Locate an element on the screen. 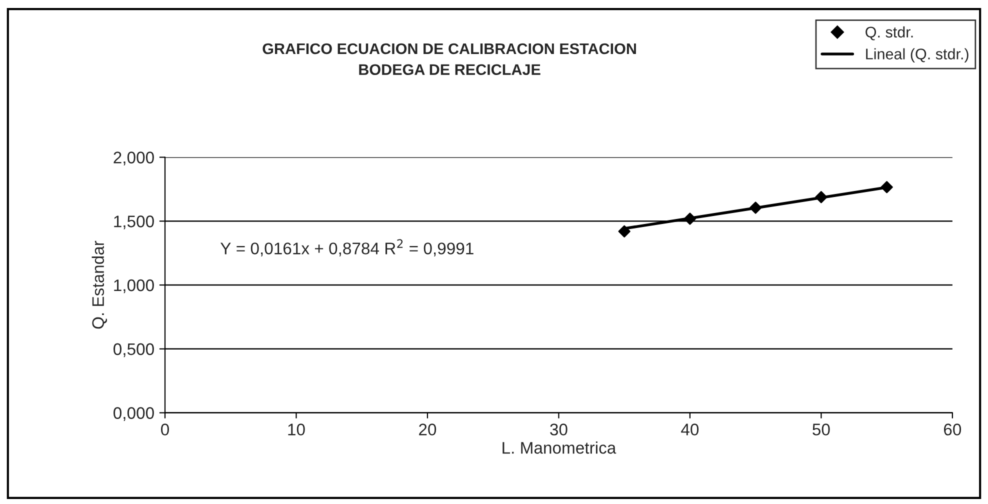 The height and width of the screenshot is (504, 988). y-tick-label: 0,000 is located at coordinates (134, 414).